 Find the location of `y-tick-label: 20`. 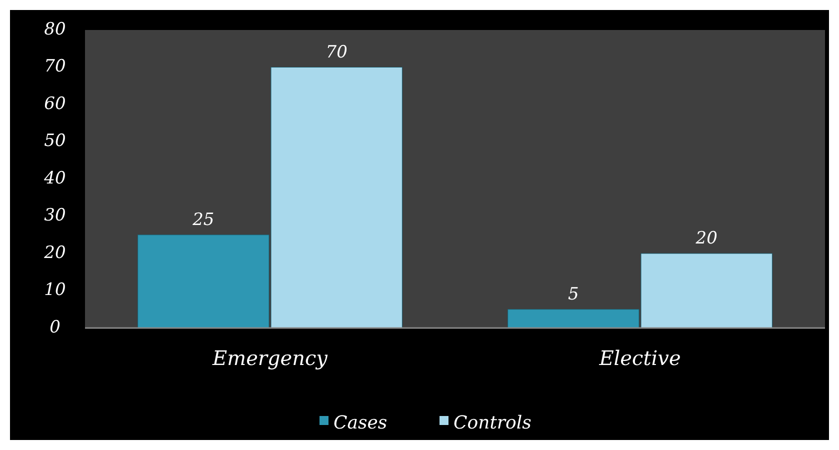

y-tick-label: 20 is located at coordinates (54, 252).